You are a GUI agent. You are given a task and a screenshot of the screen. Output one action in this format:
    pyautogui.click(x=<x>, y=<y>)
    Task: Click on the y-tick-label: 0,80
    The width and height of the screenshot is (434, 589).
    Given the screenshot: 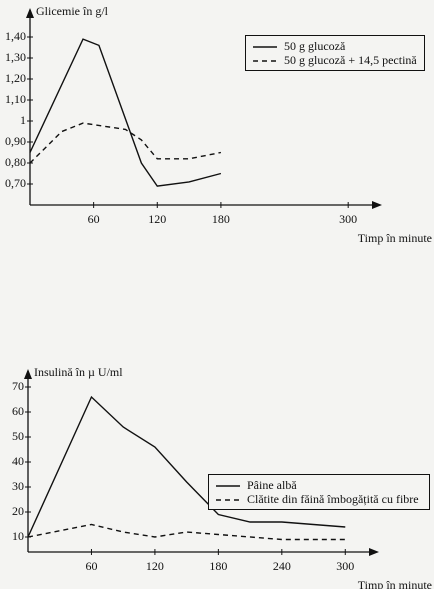 What is the action you would take?
    pyautogui.click(x=15, y=162)
    